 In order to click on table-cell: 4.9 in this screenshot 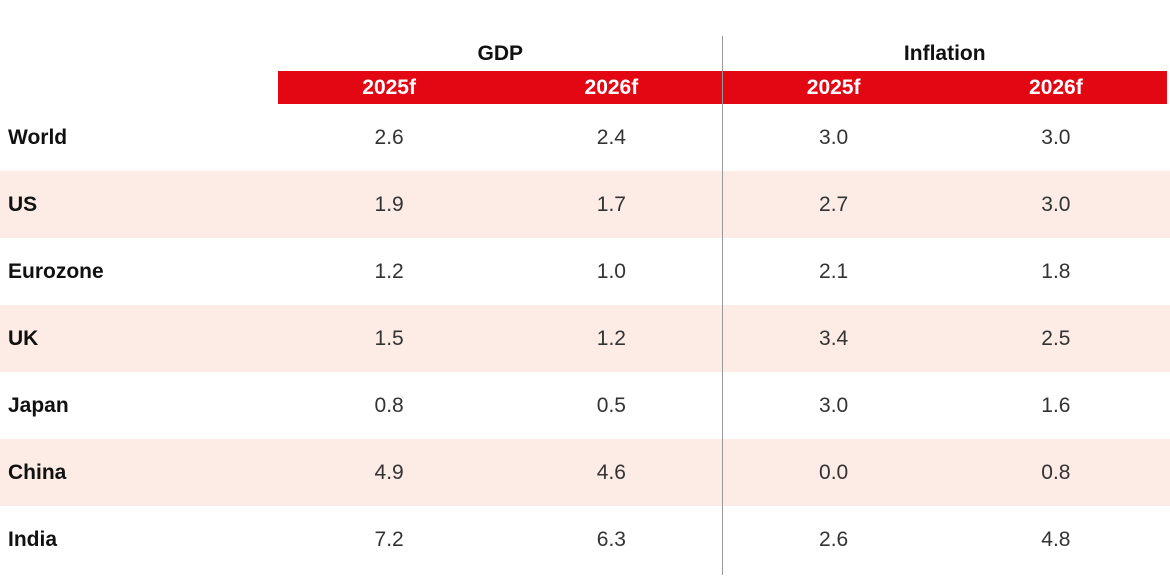, I will do `click(389, 472)`.